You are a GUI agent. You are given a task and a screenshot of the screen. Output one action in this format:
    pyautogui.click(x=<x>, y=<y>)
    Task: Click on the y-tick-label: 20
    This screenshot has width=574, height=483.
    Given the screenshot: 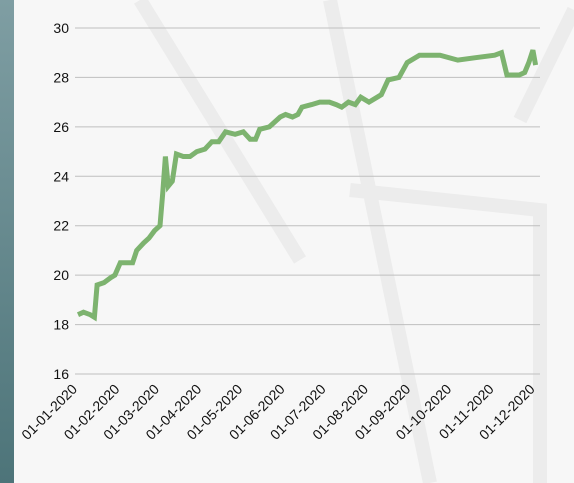 What is the action you would take?
    pyautogui.click(x=61, y=275)
    